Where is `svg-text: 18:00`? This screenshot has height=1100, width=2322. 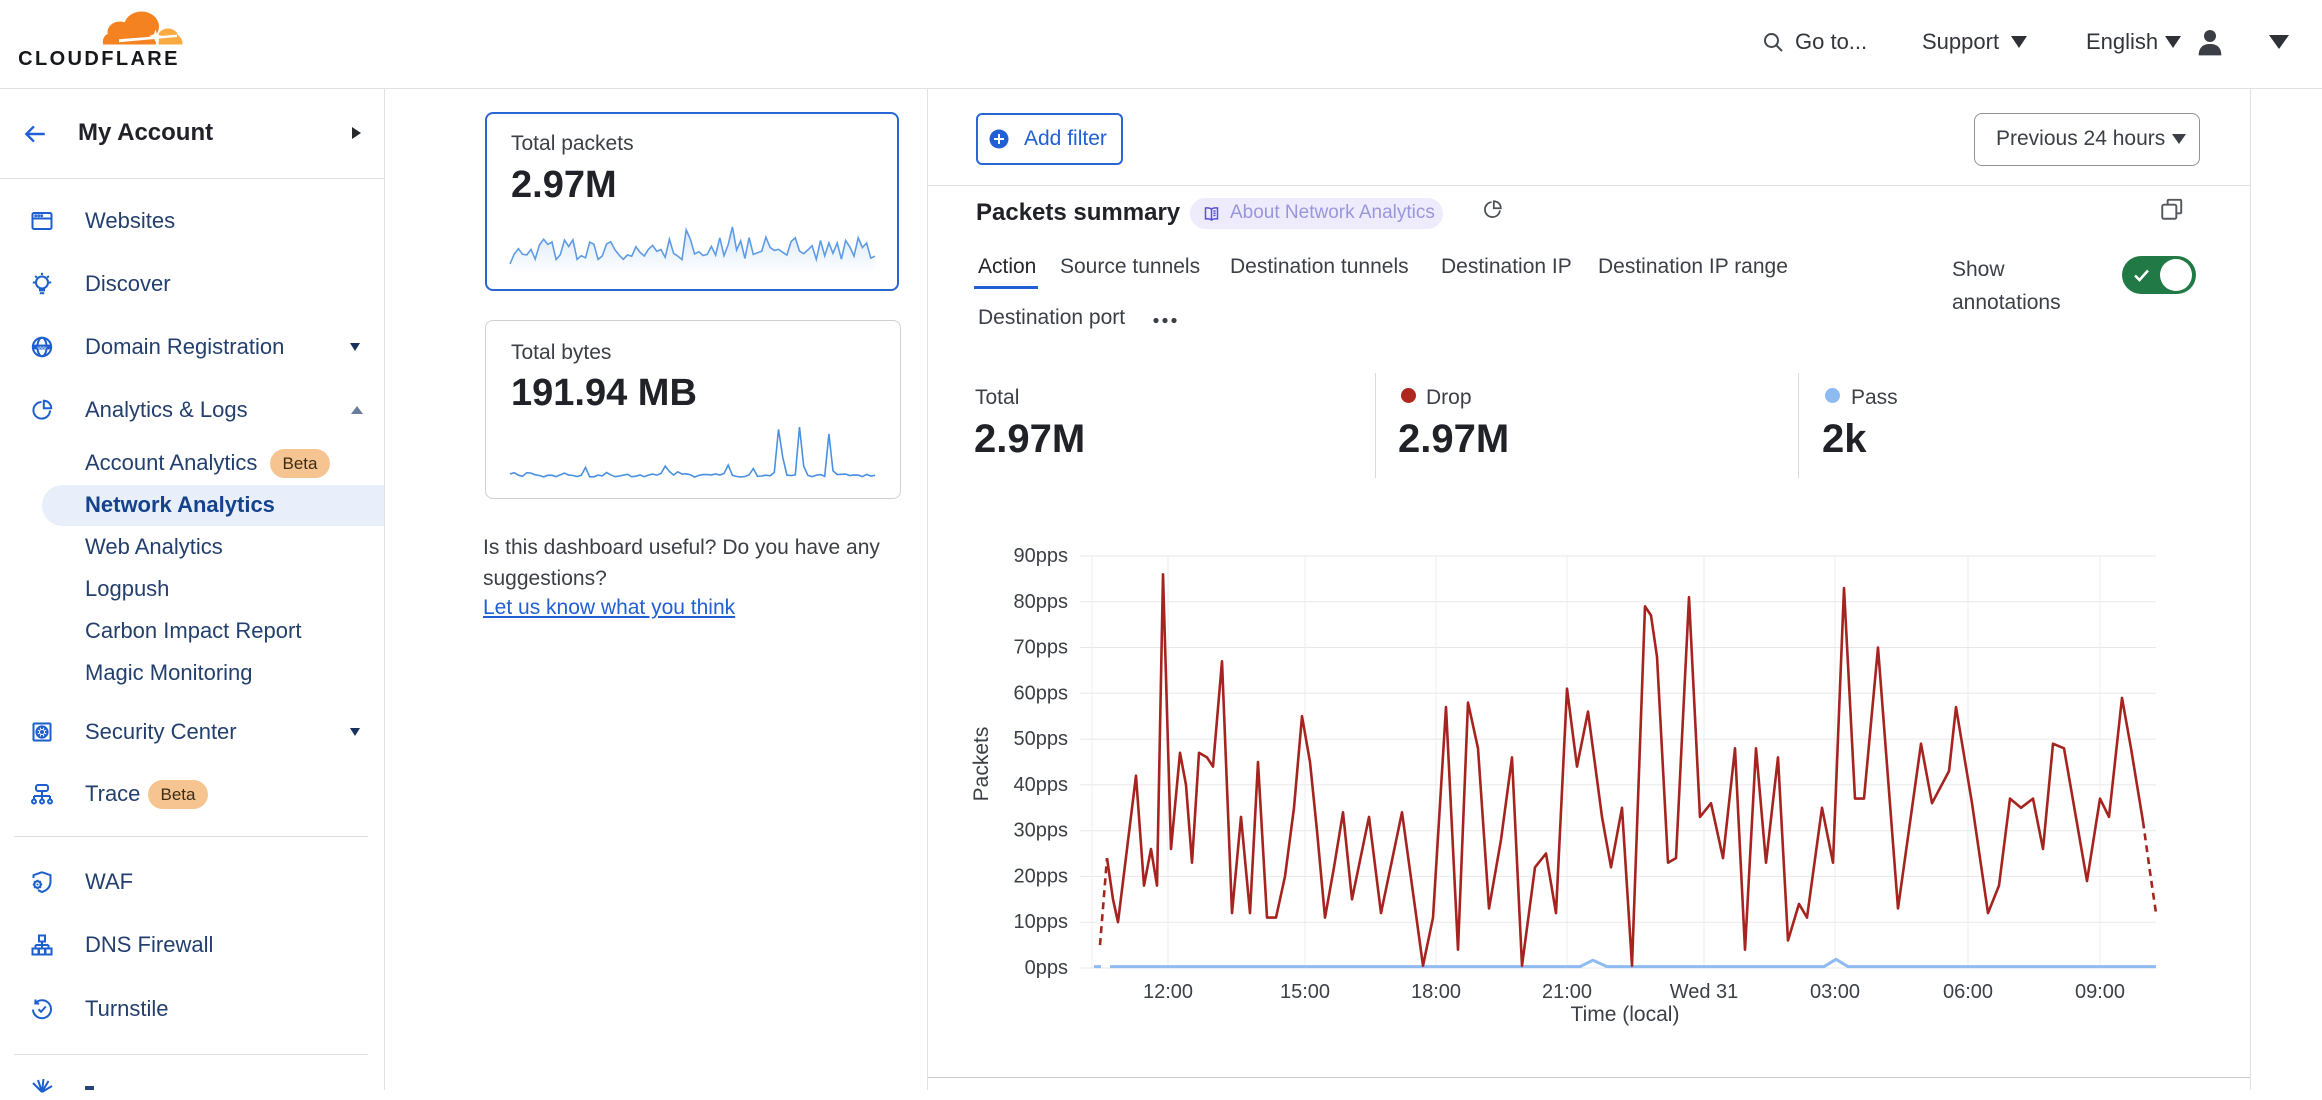 svg-text: 18:00 is located at coordinates (1436, 992).